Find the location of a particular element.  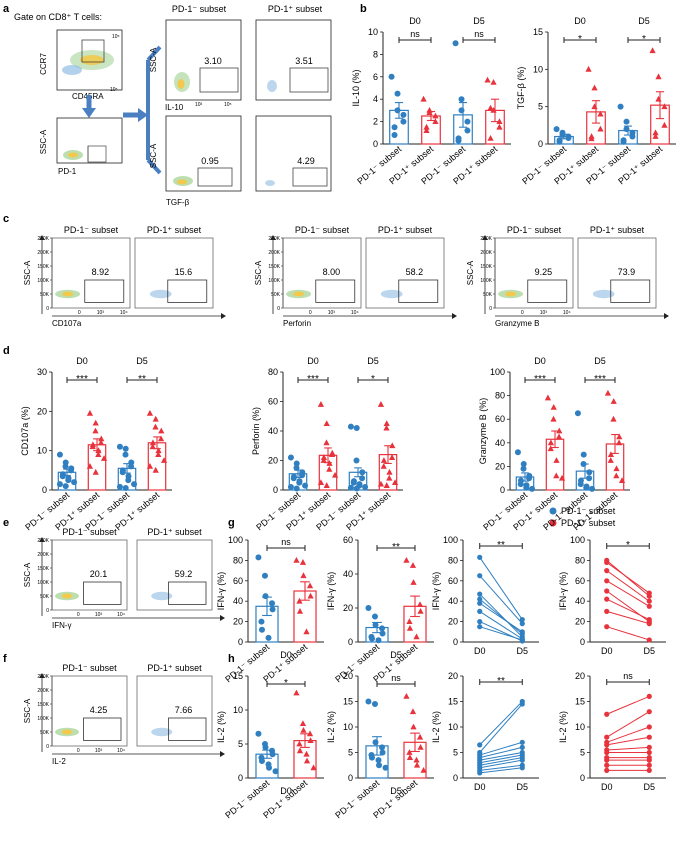

x-tick-label: 0 is located at coordinates (310, 313).